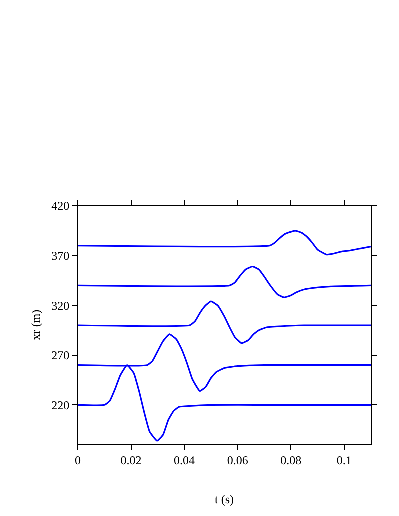 This screenshot has height=516, width=399. Describe the element at coordinates (61, 255) in the screenshot. I see `y-tick-label: 370` at that location.